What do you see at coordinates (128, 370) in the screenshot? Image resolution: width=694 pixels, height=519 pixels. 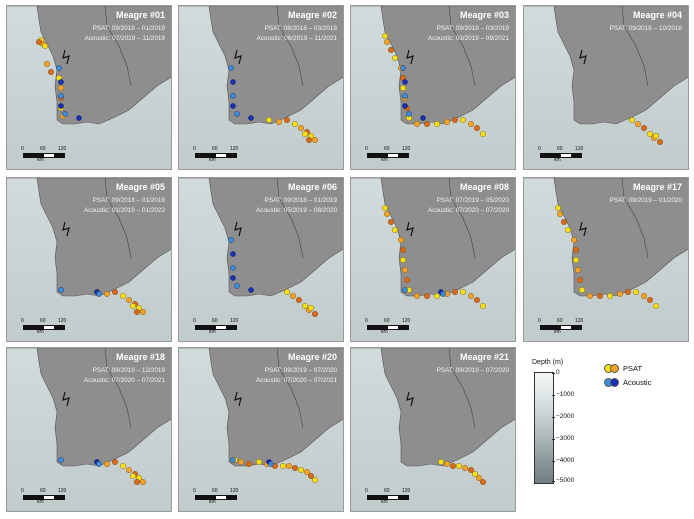 I see `psat-period: PSAT: 09/2019 – 12/2019` at bounding box center [128, 370].